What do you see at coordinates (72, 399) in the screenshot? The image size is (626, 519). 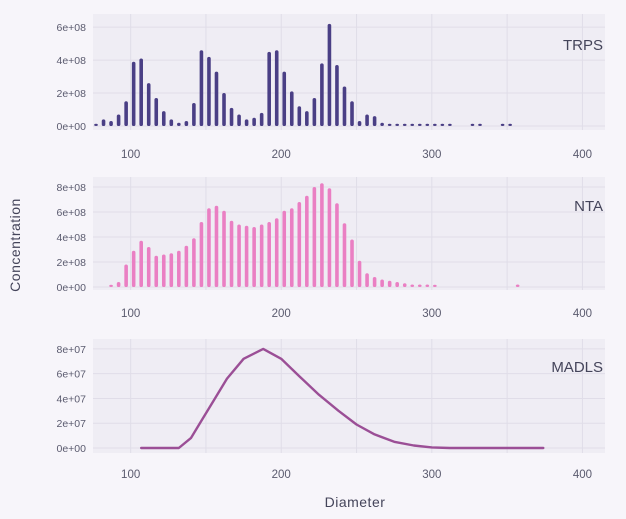 I see `y-tick-label: 4e+07` at bounding box center [72, 399].